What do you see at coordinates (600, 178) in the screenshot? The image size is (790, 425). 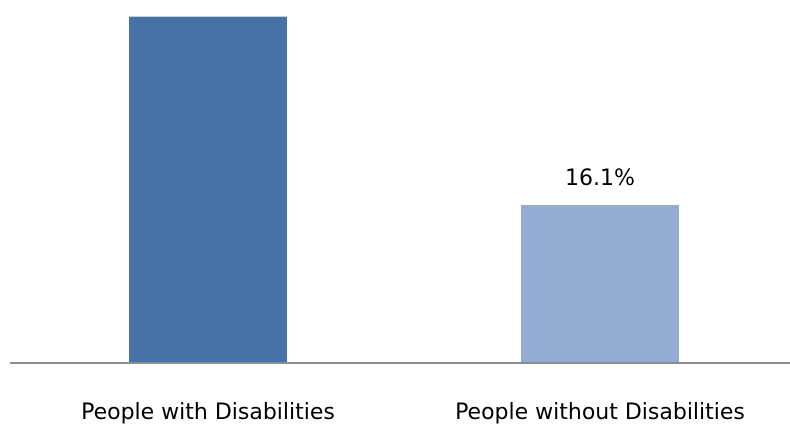 I see `data-label-2: 16.1%` at bounding box center [600, 178].